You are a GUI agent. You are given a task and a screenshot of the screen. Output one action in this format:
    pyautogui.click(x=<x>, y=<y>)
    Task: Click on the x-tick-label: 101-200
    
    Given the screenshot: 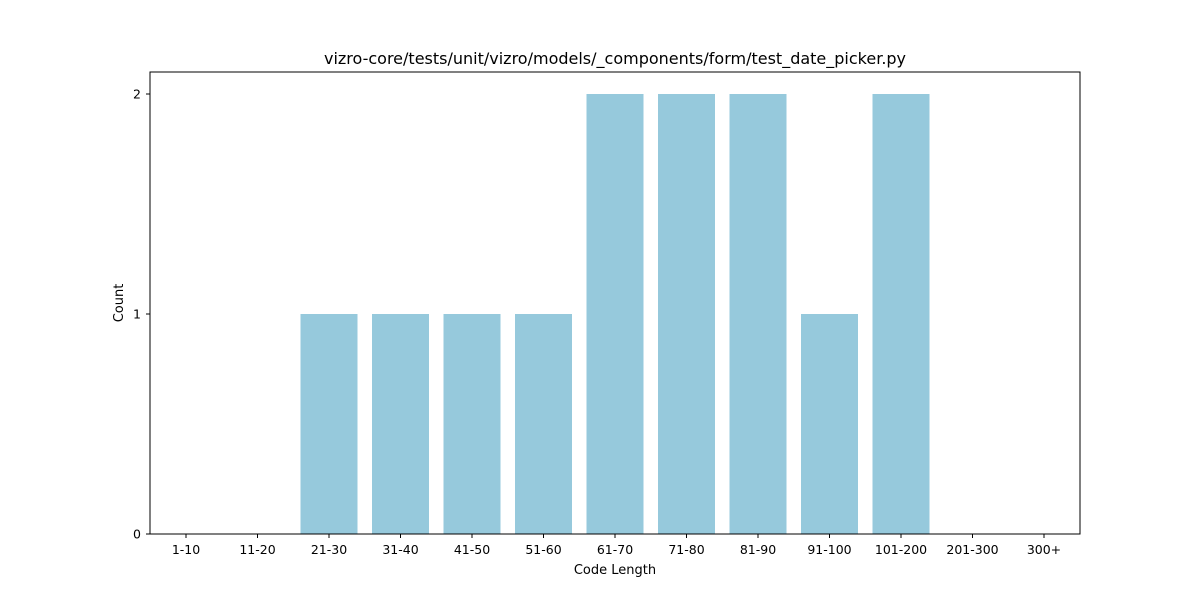 What is the action you would take?
    pyautogui.click(x=901, y=549)
    